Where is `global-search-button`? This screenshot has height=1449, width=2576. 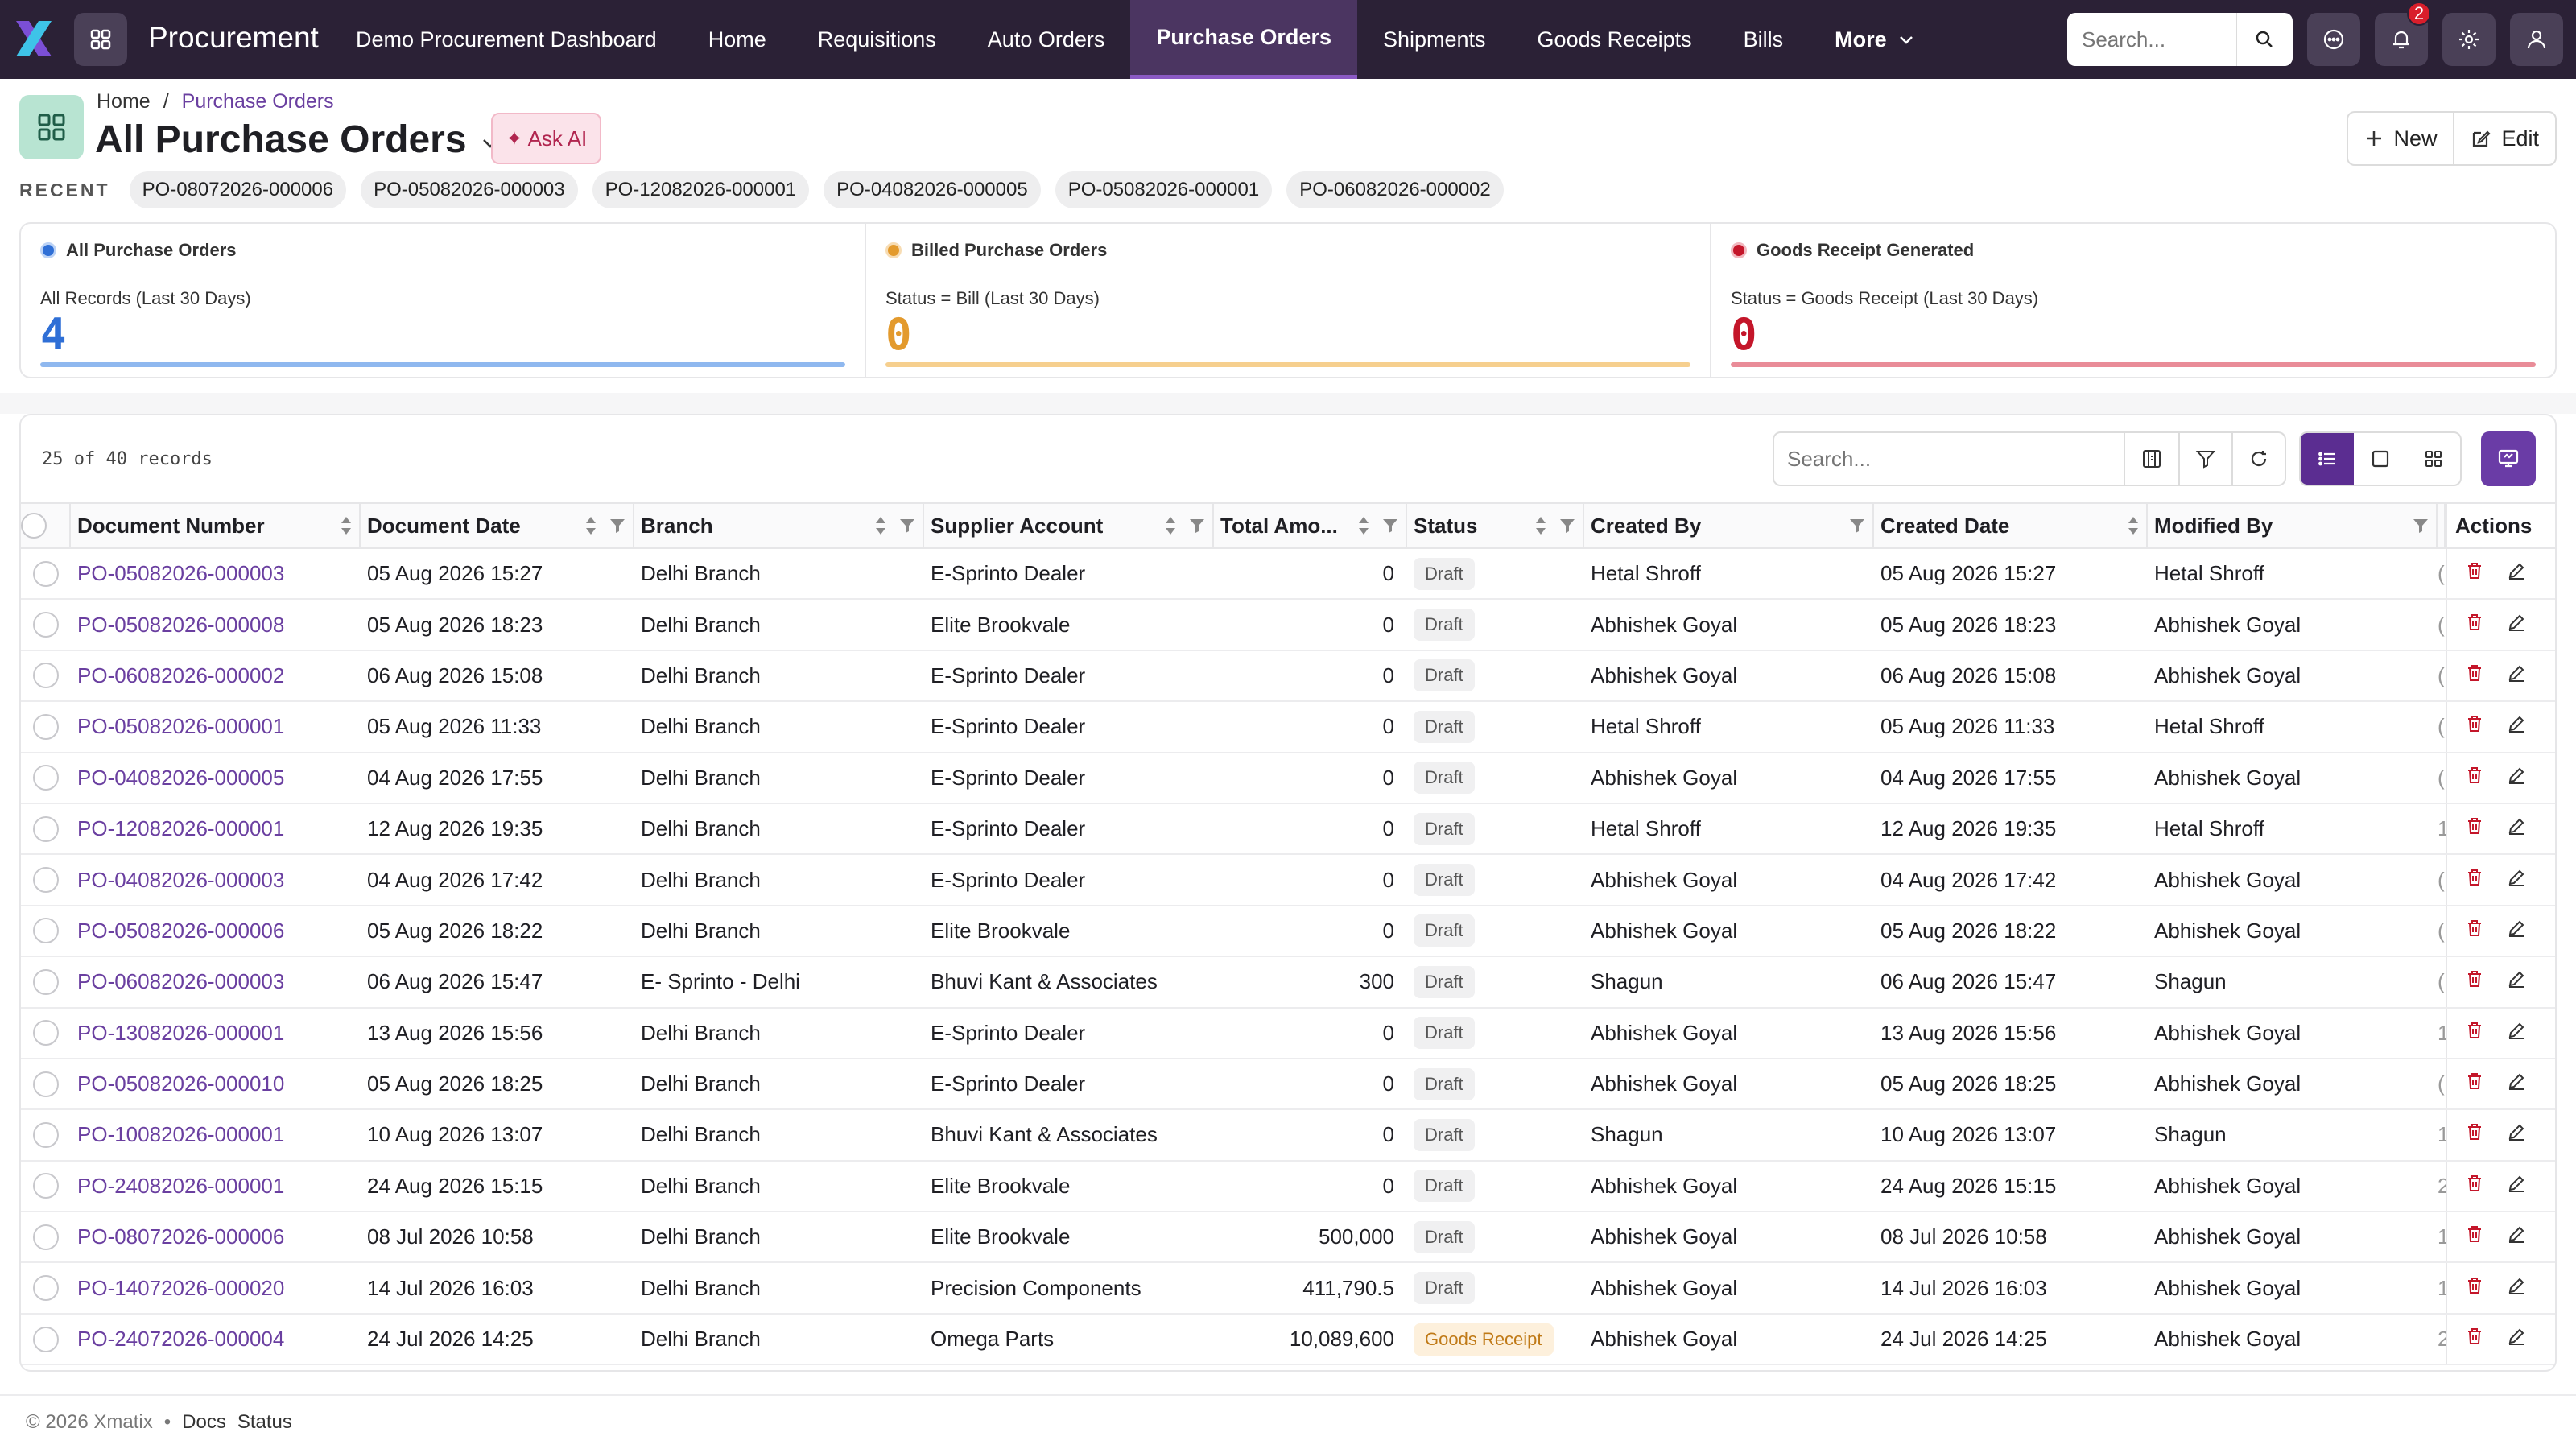
global-search-button is located at coordinates (2263, 39).